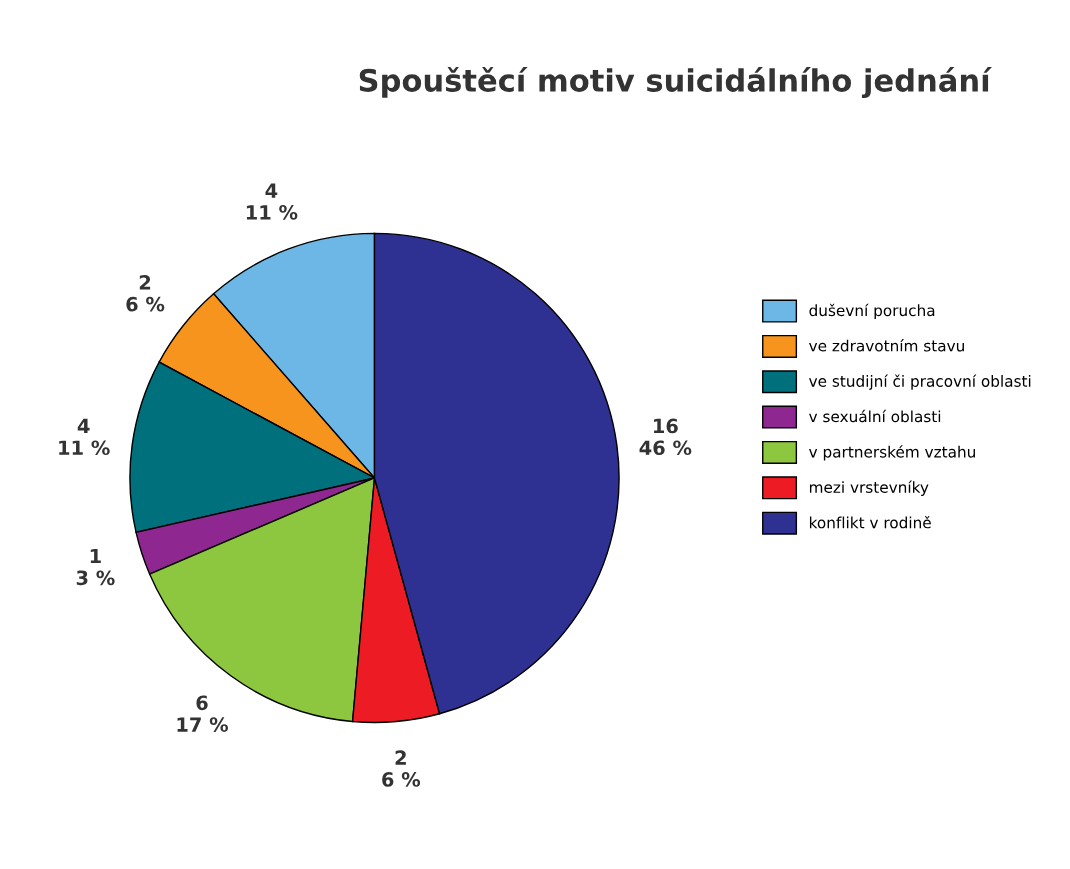  Describe the element at coordinates (869, 488) in the screenshot. I see `legend-label: mezi vrstevníky` at that location.